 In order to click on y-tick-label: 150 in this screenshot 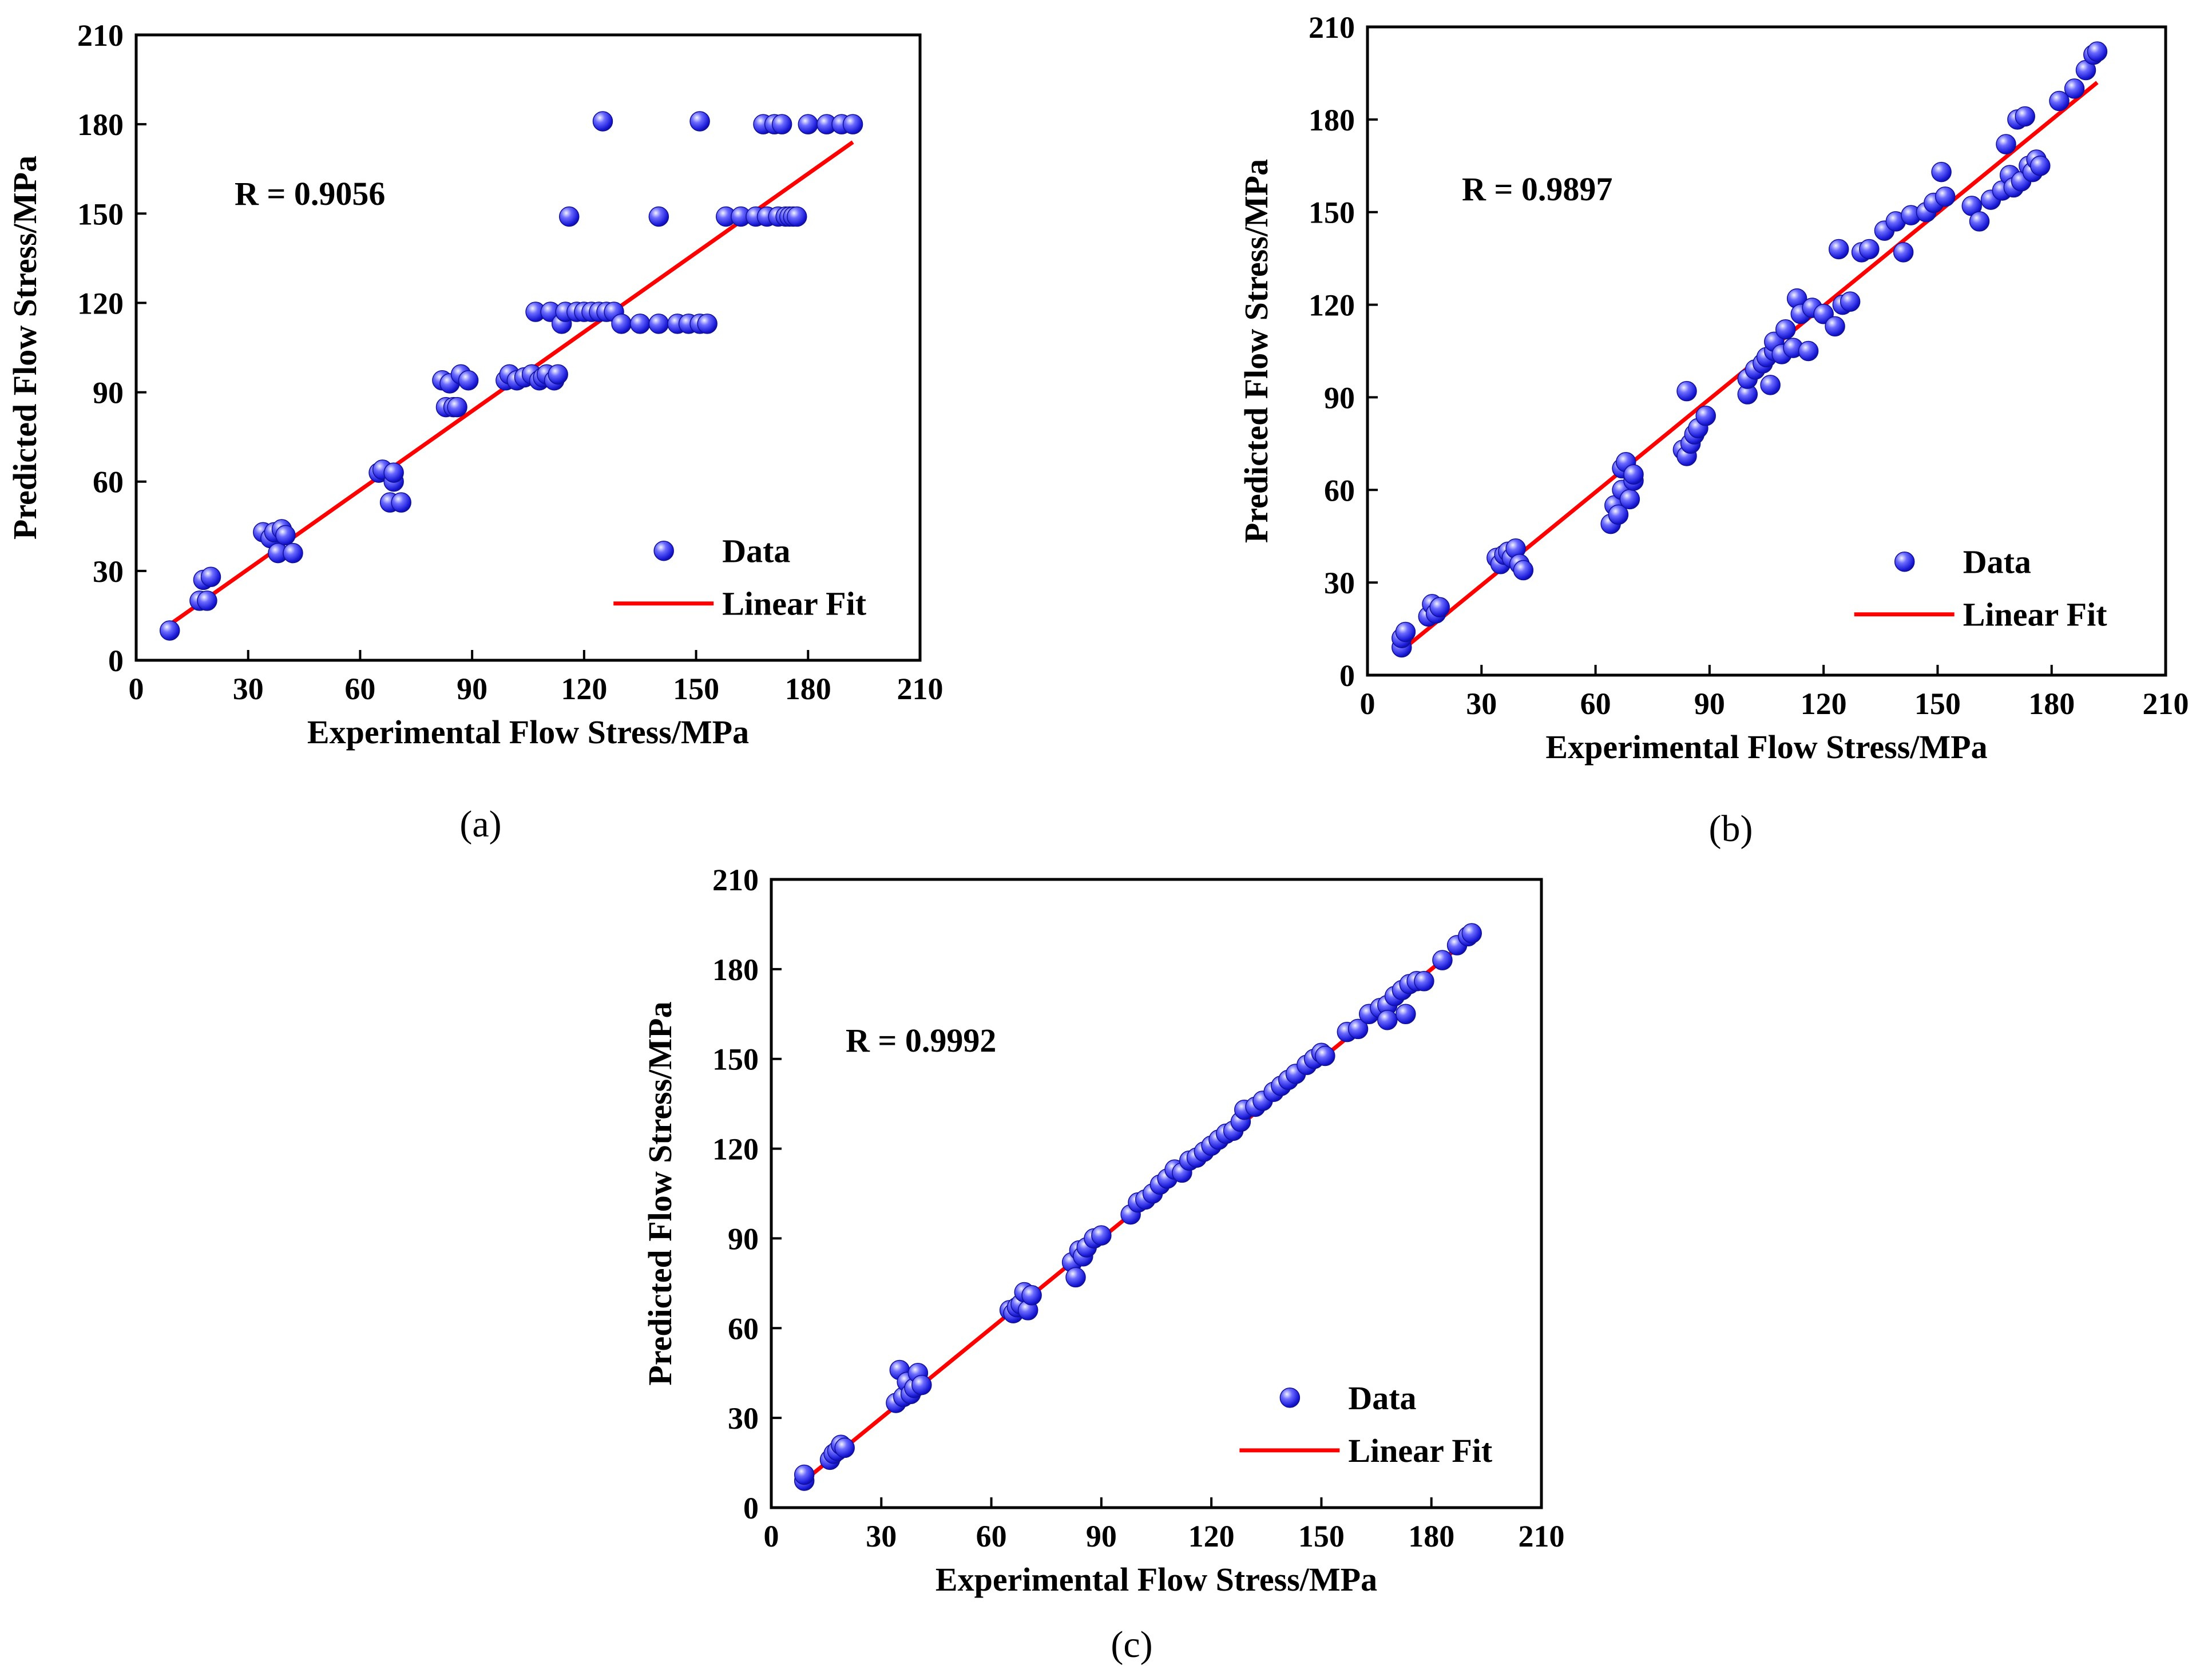, I will do `click(735, 1059)`.